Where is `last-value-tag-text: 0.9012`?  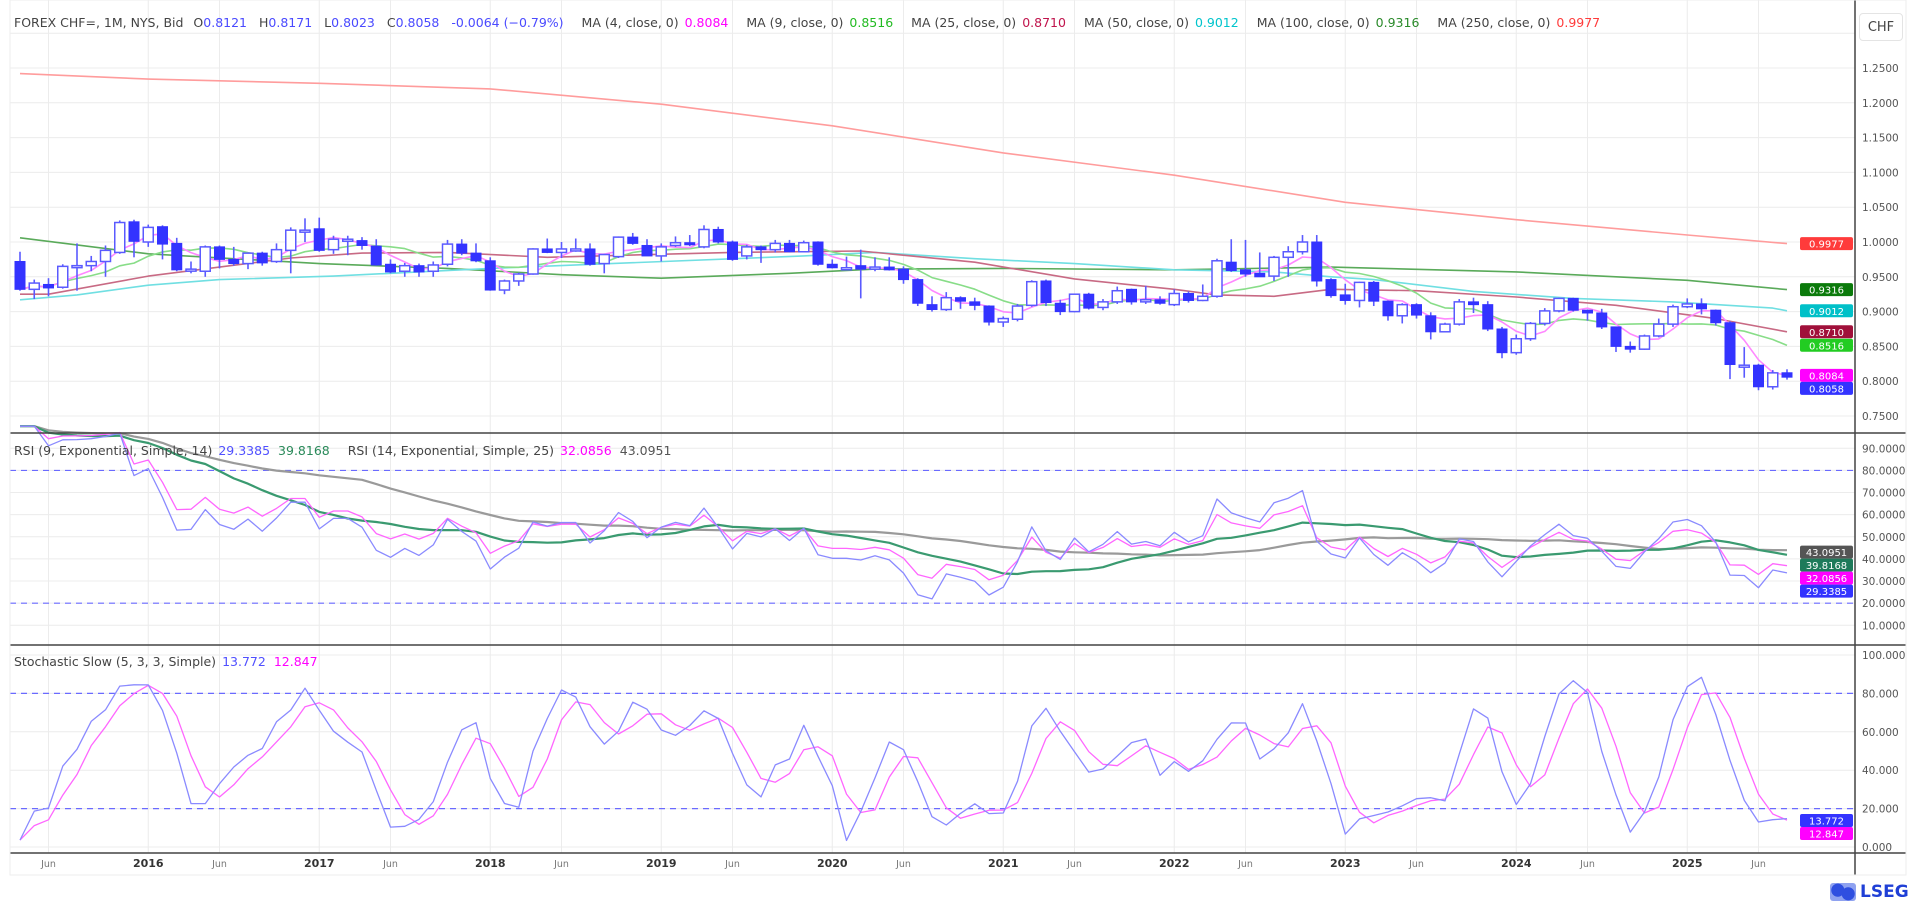 last-value-tag-text: 0.9012 is located at coordinates (1826, 312).